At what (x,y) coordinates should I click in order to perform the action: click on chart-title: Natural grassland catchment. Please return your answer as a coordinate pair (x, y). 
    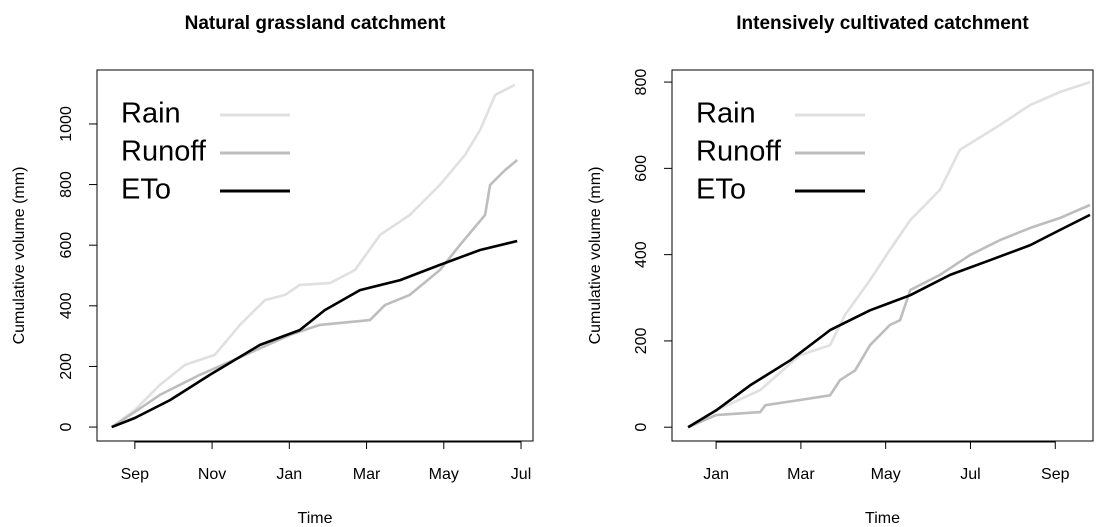
    Looking at the image, I should click on (315, 23).